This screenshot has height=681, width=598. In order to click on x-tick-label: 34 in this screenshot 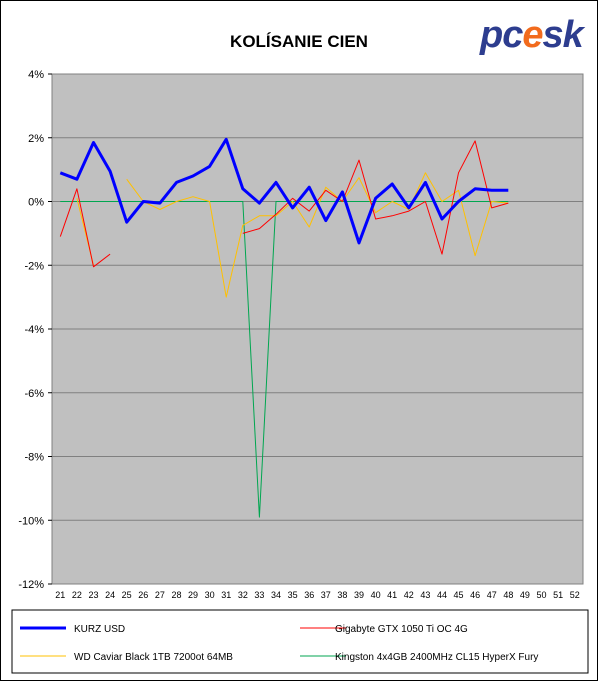, I will do `click(276, 595)`.